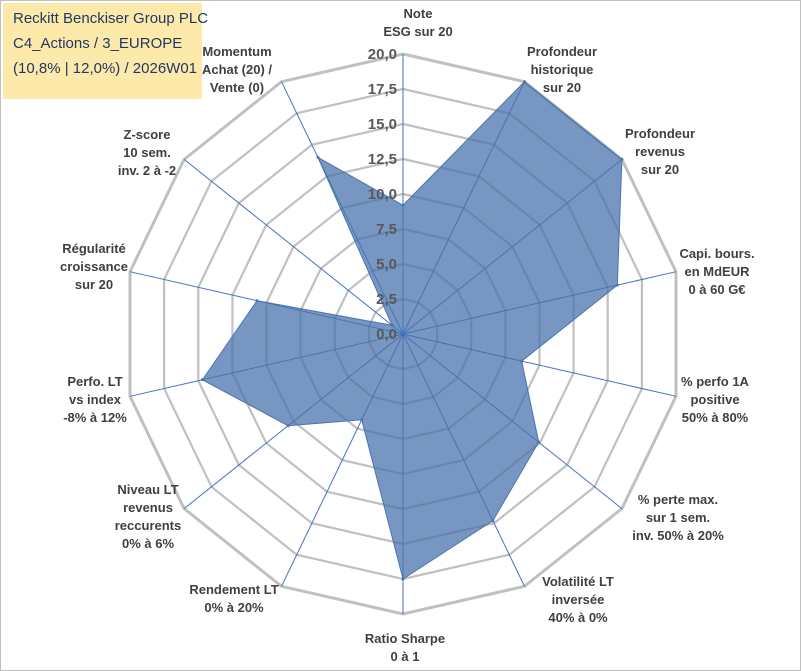 Image resolution: width=801 pixels, height=671 pixels. I want to click on tick-label: 10,0, so click(382, 194).